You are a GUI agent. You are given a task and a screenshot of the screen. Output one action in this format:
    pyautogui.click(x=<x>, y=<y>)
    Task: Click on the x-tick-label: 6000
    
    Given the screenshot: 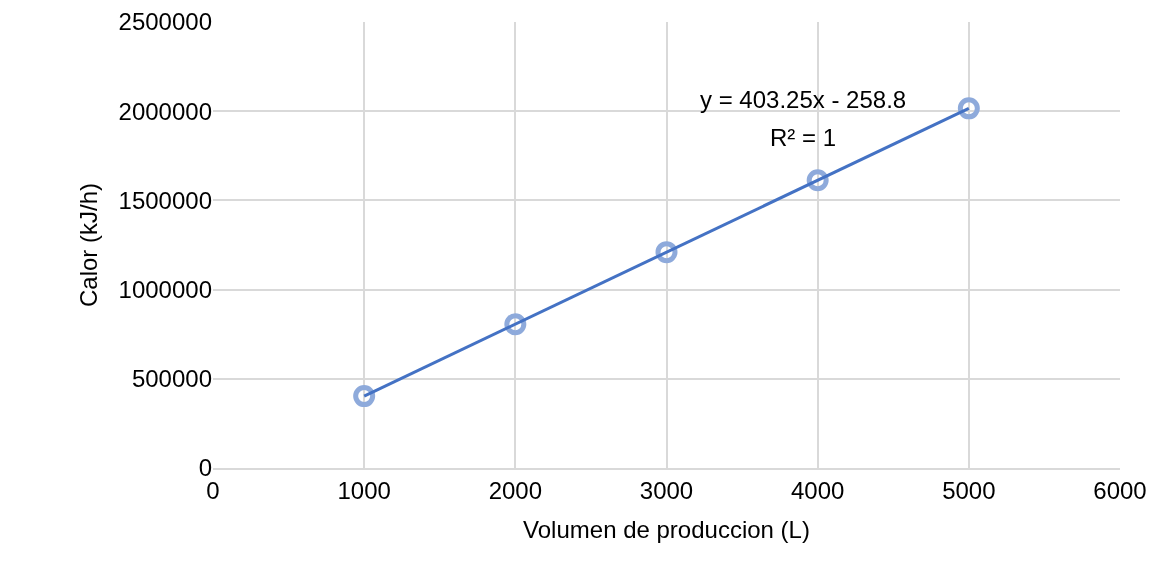 What is the action you would take?
    pyautogui.click(x=1120, y=490)
    